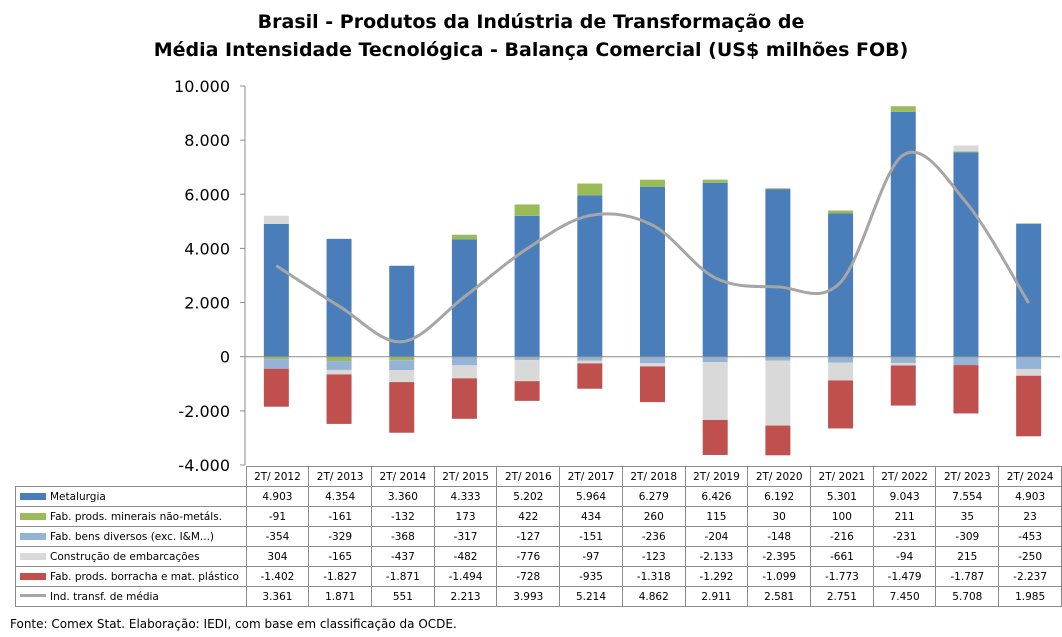  I want to click on data-label: 2.911, so click(716, 596).